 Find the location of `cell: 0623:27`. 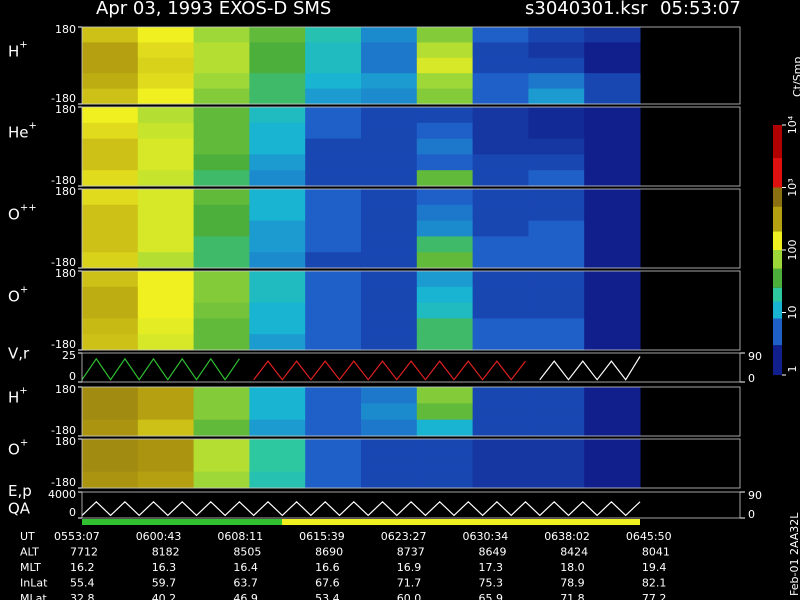

cell: 0623:27 is located at coordinates (404, 536).